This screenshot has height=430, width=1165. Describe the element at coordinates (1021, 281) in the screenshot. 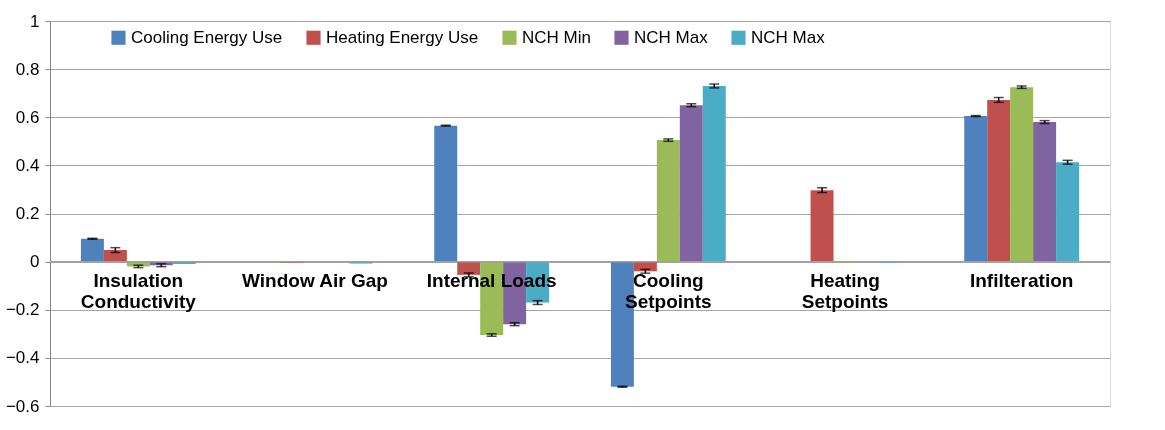

I see `x-tick-label: Infilteration` at that location.